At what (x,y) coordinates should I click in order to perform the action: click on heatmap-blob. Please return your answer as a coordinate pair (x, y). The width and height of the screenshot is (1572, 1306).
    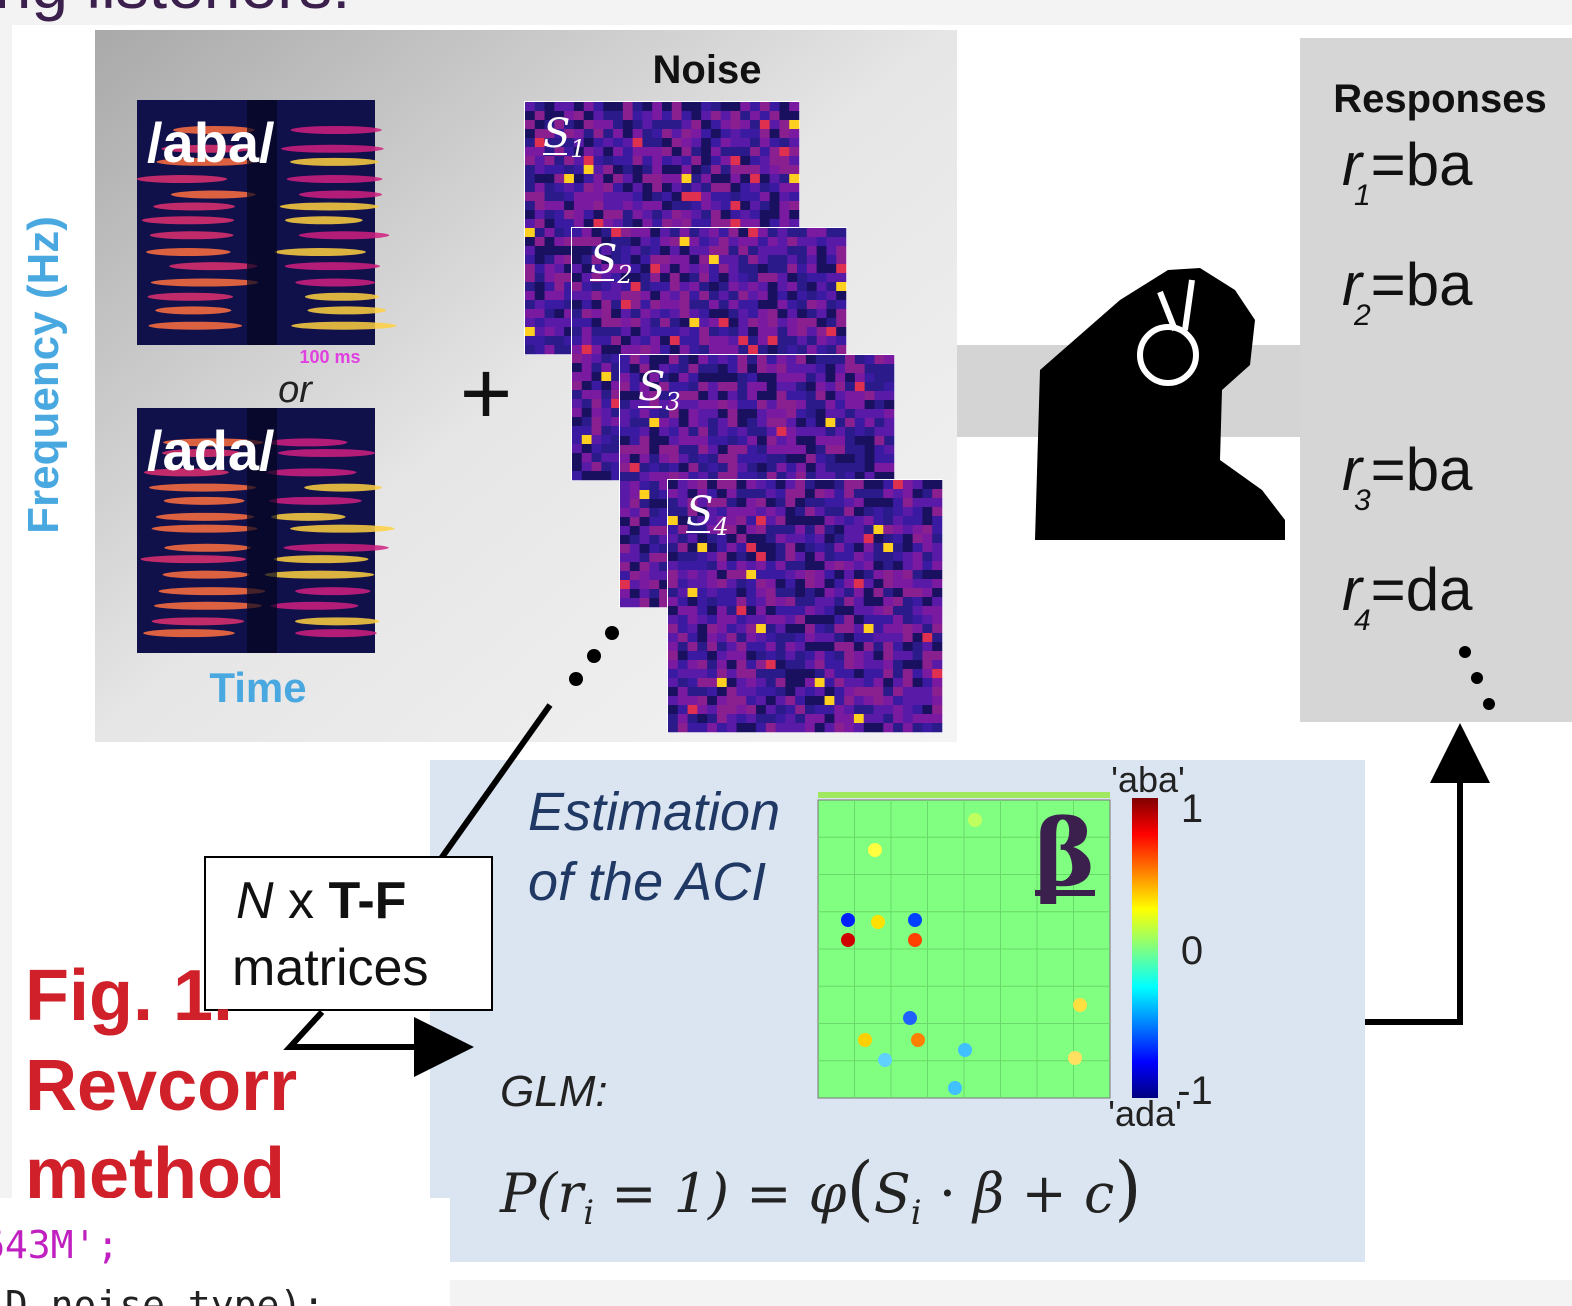
    Looking at the image, I should click on (1080, 1005).